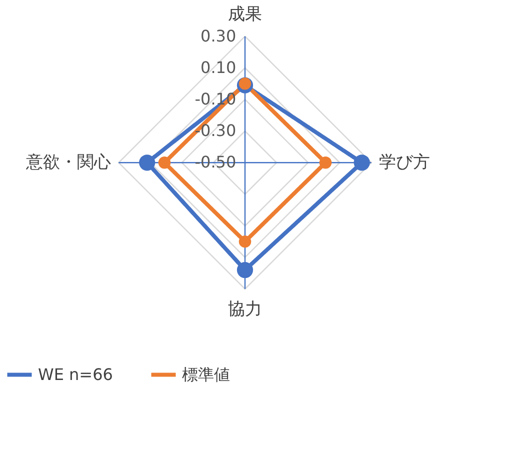  What do you see at coordinates (245, 14) in the screenshot?
I see `spoke-label: 成果` at bounding box center [245, 14].